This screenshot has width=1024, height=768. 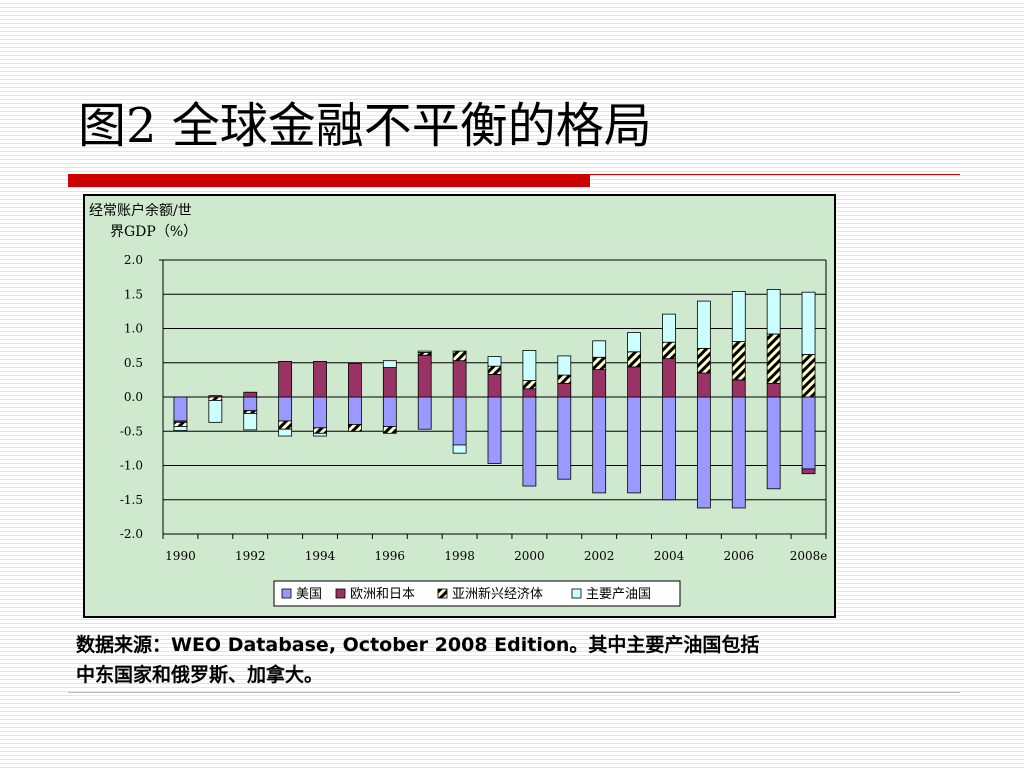 What do you see at coordinates (382, 594) in the screenshot?
I see `legend-label: 欧洲和日本` at bounding box center [382, 594].